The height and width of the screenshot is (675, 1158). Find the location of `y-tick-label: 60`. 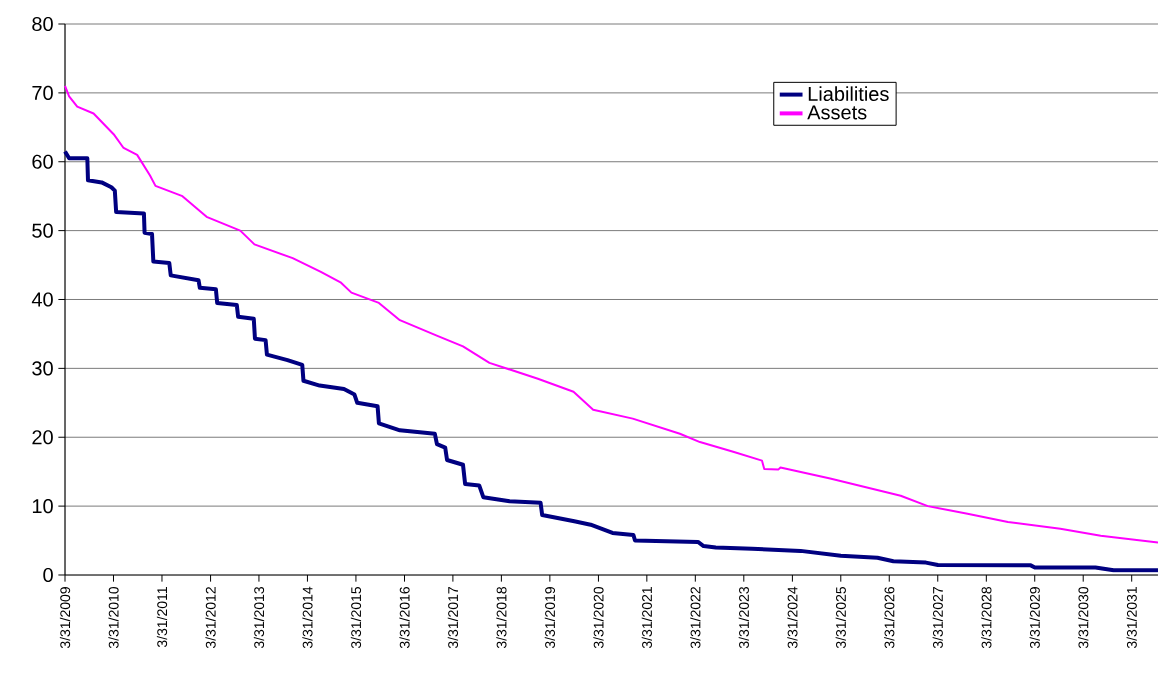

y-tick-label: 60 is located at coordinates (42, 161).